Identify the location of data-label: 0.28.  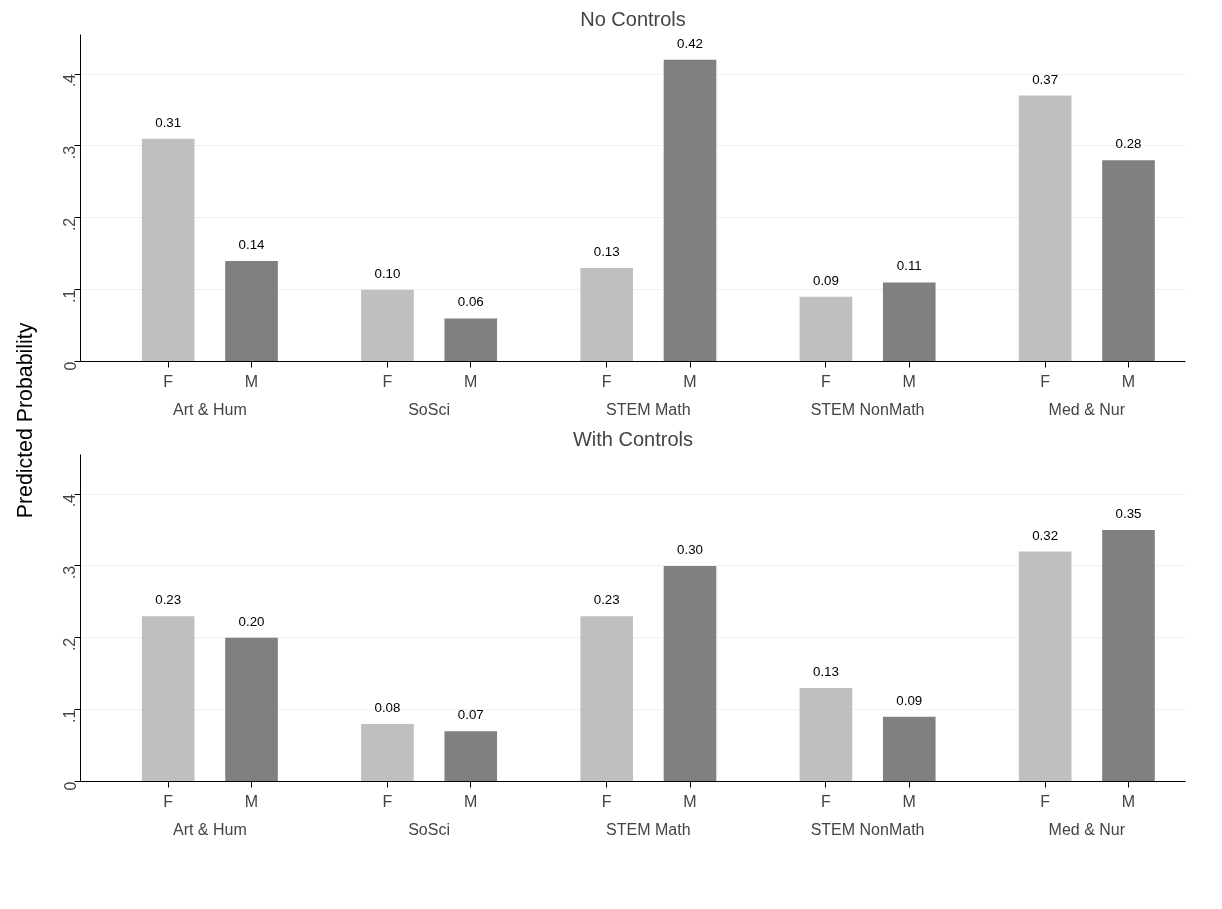
(1128, 144).